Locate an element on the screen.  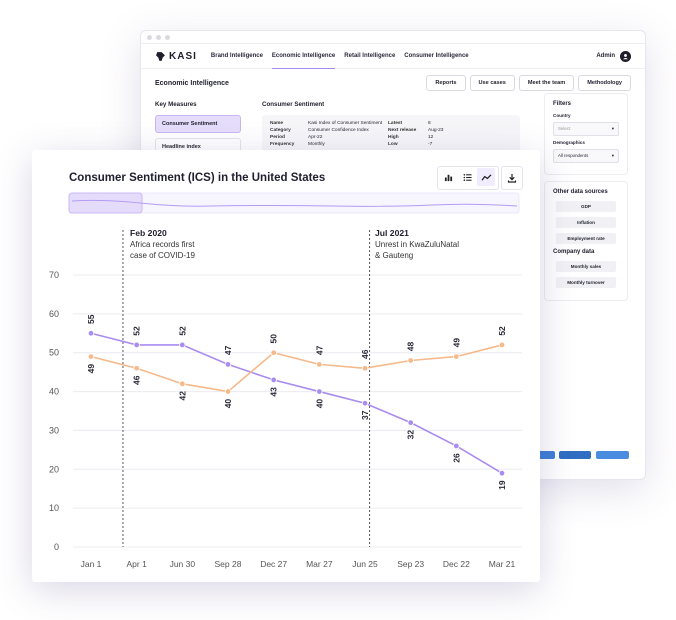
user-name: Admin is located at coordinates (605, 56).